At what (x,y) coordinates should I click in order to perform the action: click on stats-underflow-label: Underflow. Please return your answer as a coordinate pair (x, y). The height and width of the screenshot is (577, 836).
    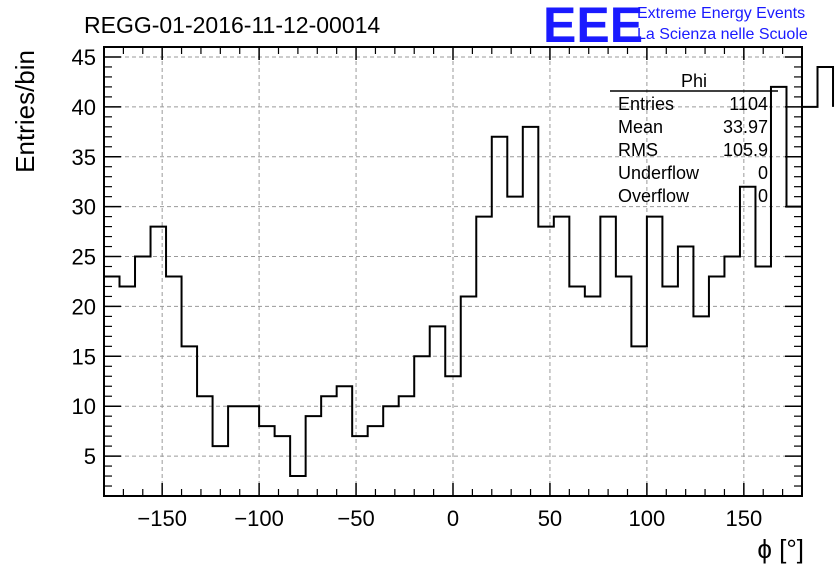
    Looking at the image, I should click on (659, 173).